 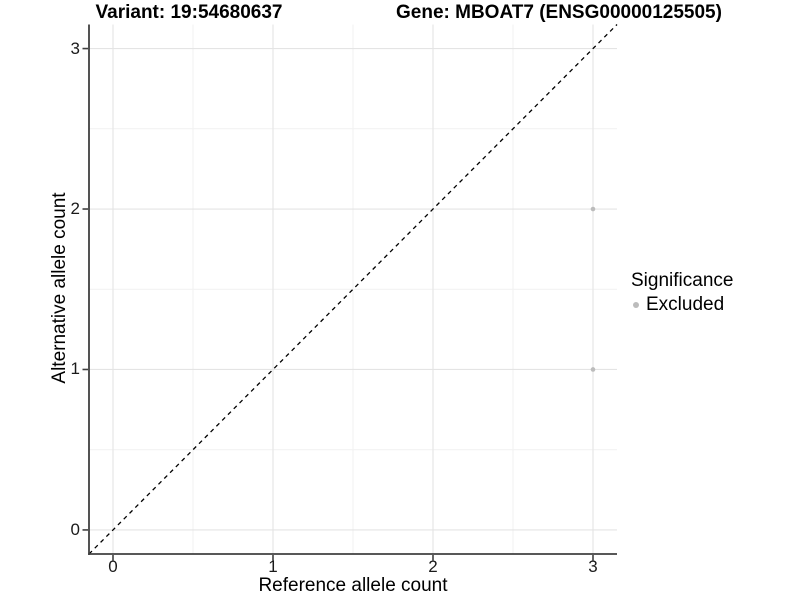 I want to click on x-tick-label-0: 0, so click(x=113, y=566).